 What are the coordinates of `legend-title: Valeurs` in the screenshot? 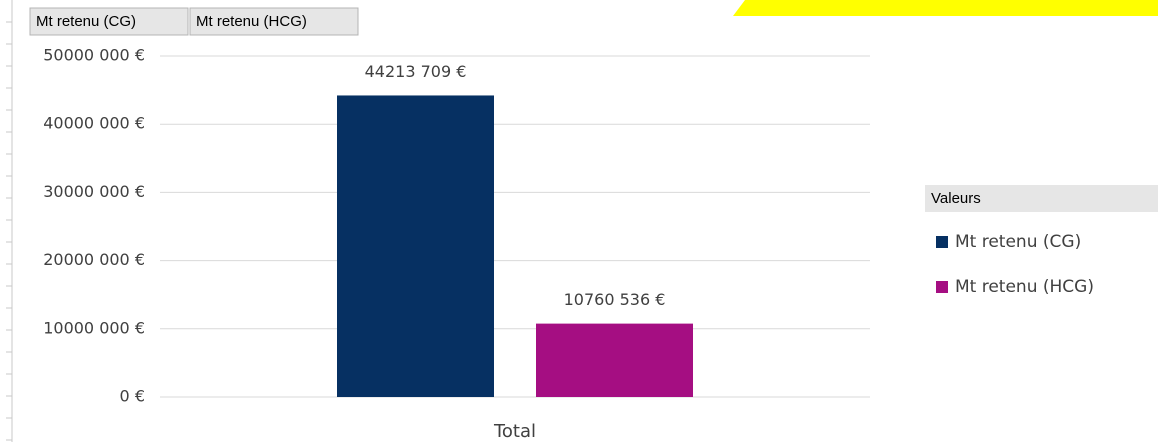 It's located at (956, 198).